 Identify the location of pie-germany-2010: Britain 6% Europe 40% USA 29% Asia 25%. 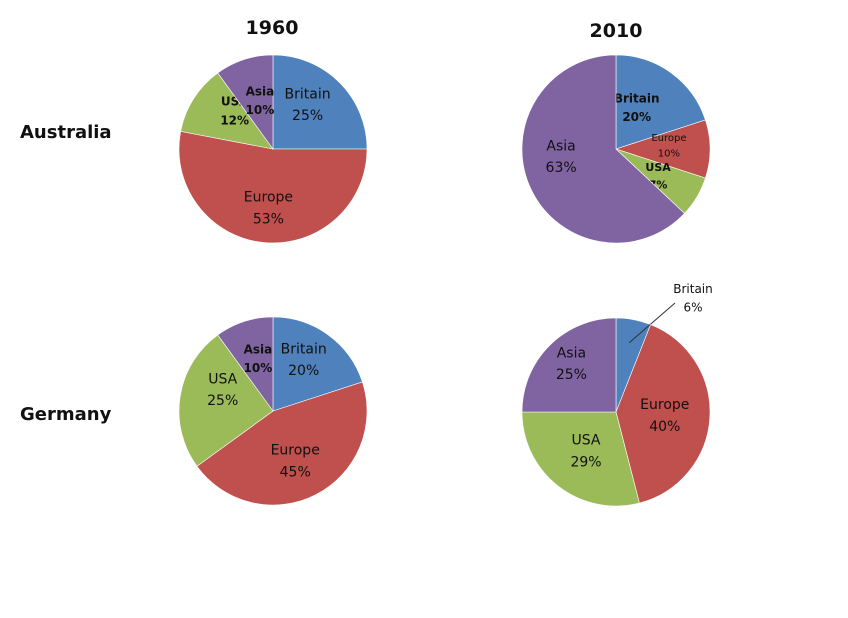
(617, 394).